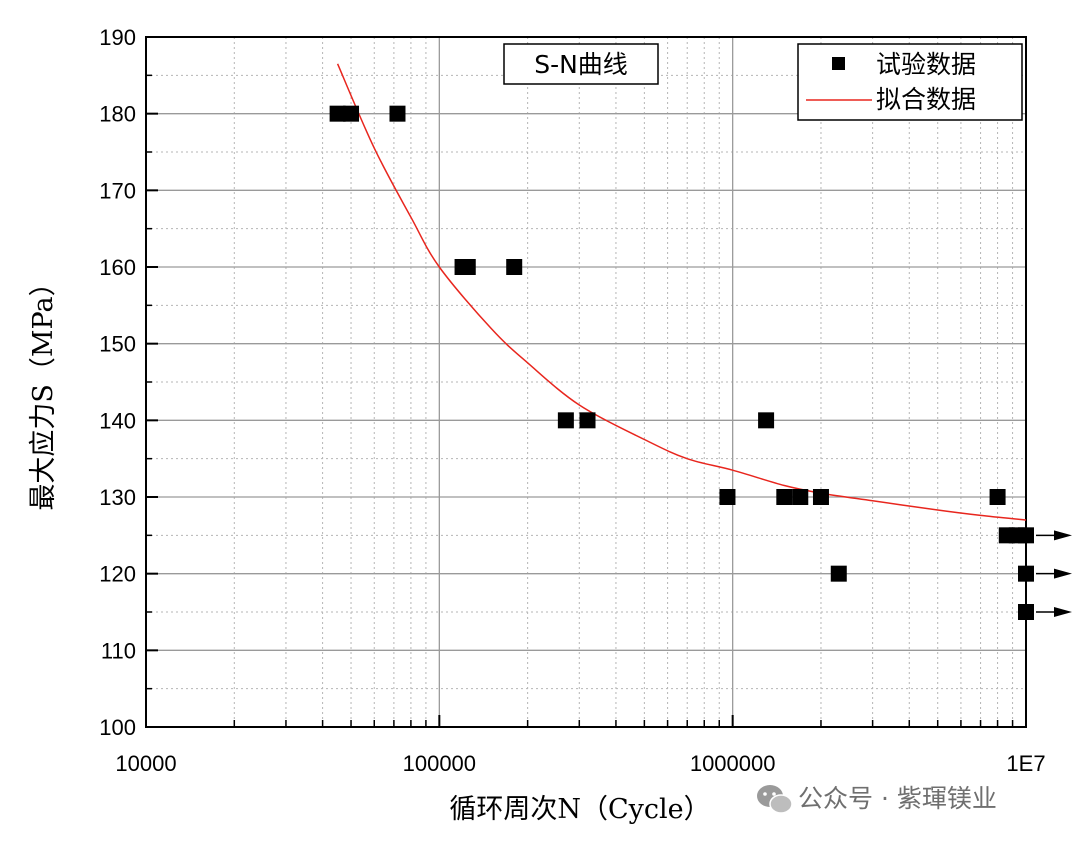 Image resolution: width=1080 pixels, height=841 pixels. I want to click on x-tick-label: 1000000, so click(733, 763).